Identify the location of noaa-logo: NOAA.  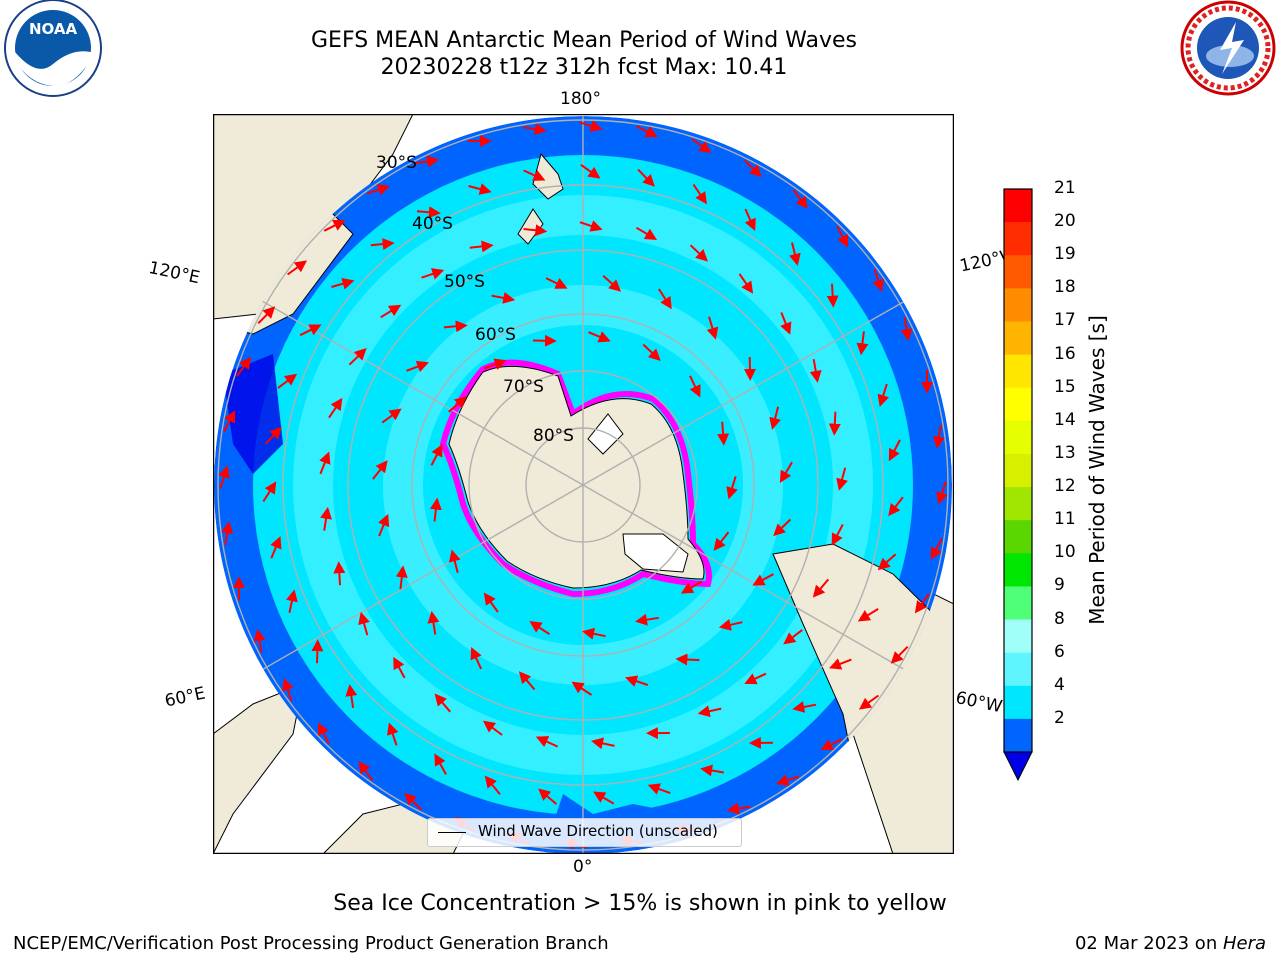
(53, 48).